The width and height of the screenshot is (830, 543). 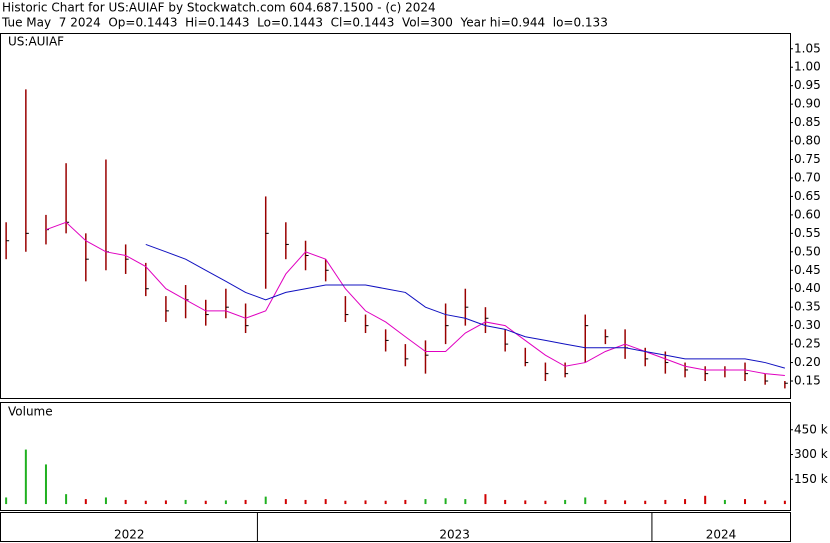 What do you see at coordinates (129, 535) in the screenshot?
I see `year-label: 2022` at bounding box center [129, 535].